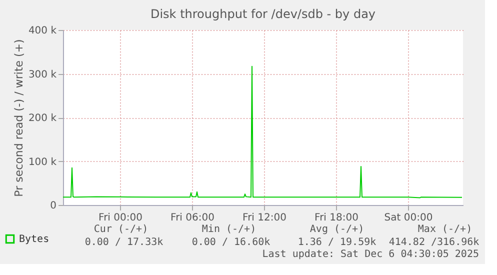 The image size is (497, 275). Describe the element at coordinates (124, 242) in the screenshot. I see `text: 0.00 / 17.33k` at that location.